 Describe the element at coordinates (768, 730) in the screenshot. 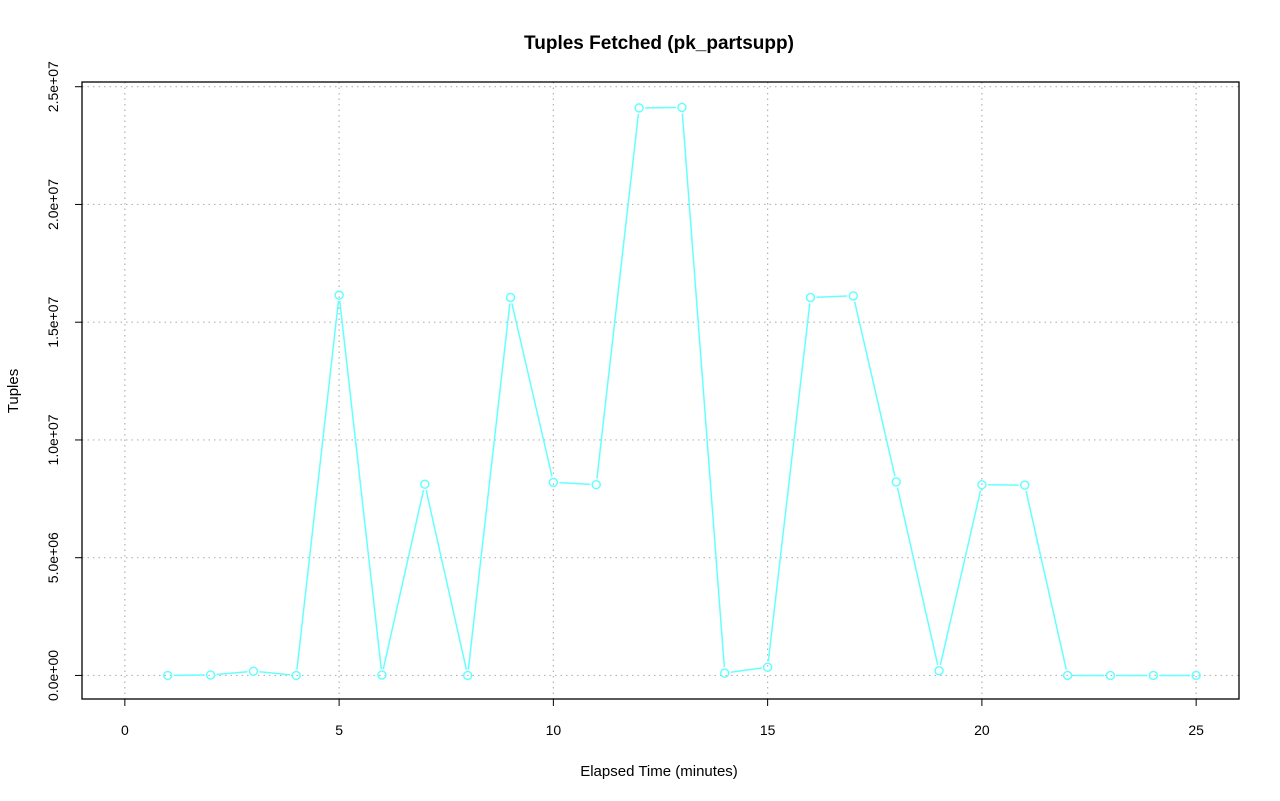

I see `x-tick-label: 15` at that location.